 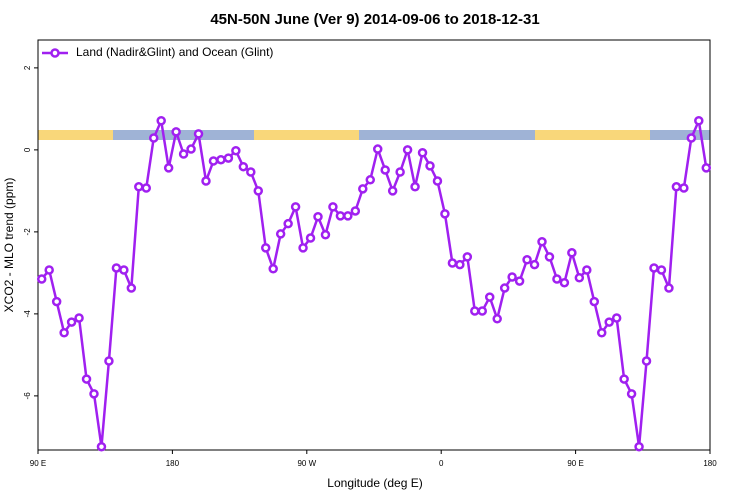 What do you see at coordinates (174, 52) in the screenshot?
I see `legend-label: Land (Nadir&Glint) and Ocean (Glint)` at bounding box center [174, 52].